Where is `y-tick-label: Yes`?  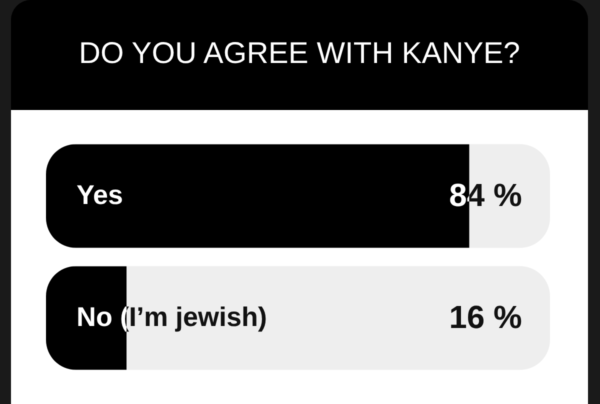
y-tick-label: Yes is located at coordinates (100, 195).